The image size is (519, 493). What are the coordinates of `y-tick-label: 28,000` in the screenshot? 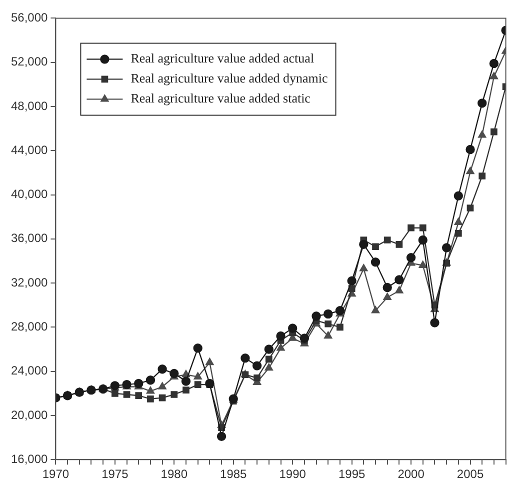 It's located at (29, 326).